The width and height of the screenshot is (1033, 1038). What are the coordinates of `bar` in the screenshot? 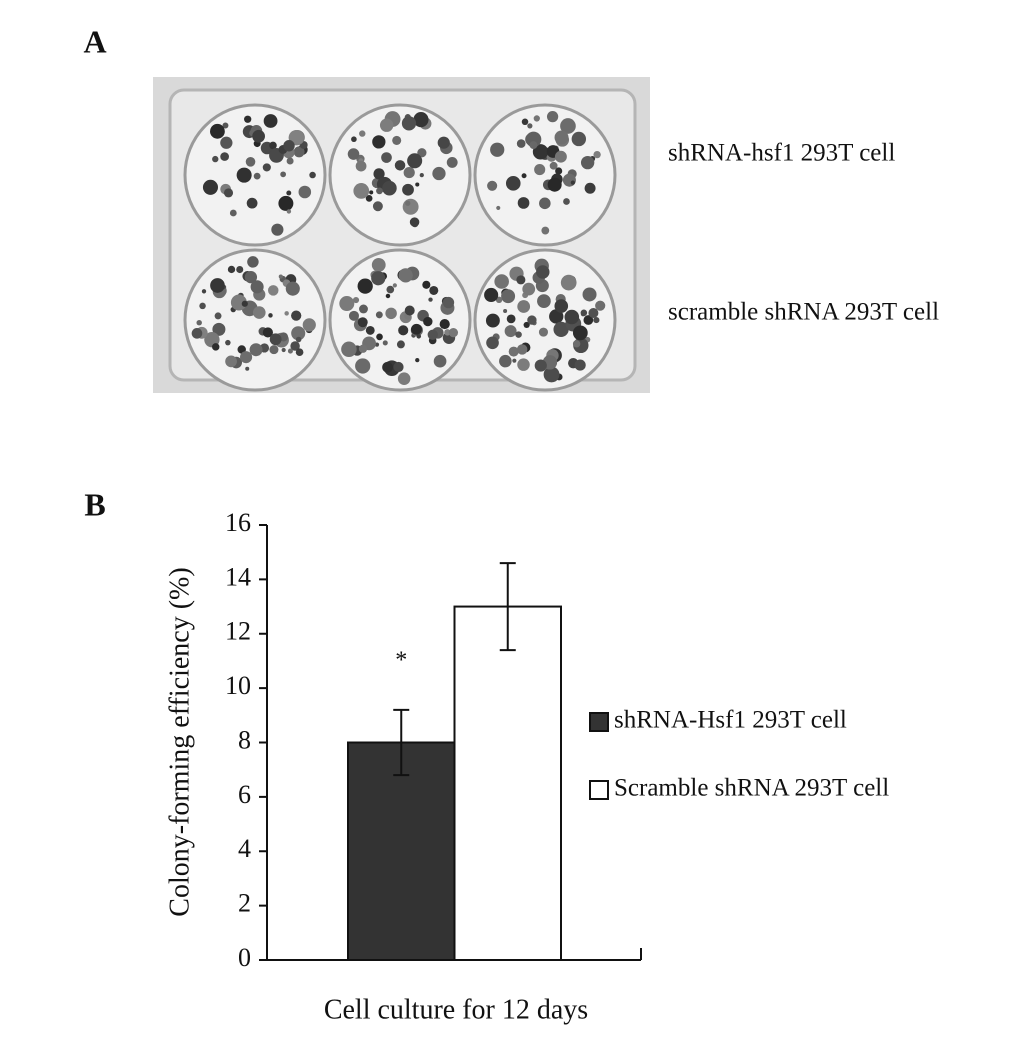 It's located at (507, 783).